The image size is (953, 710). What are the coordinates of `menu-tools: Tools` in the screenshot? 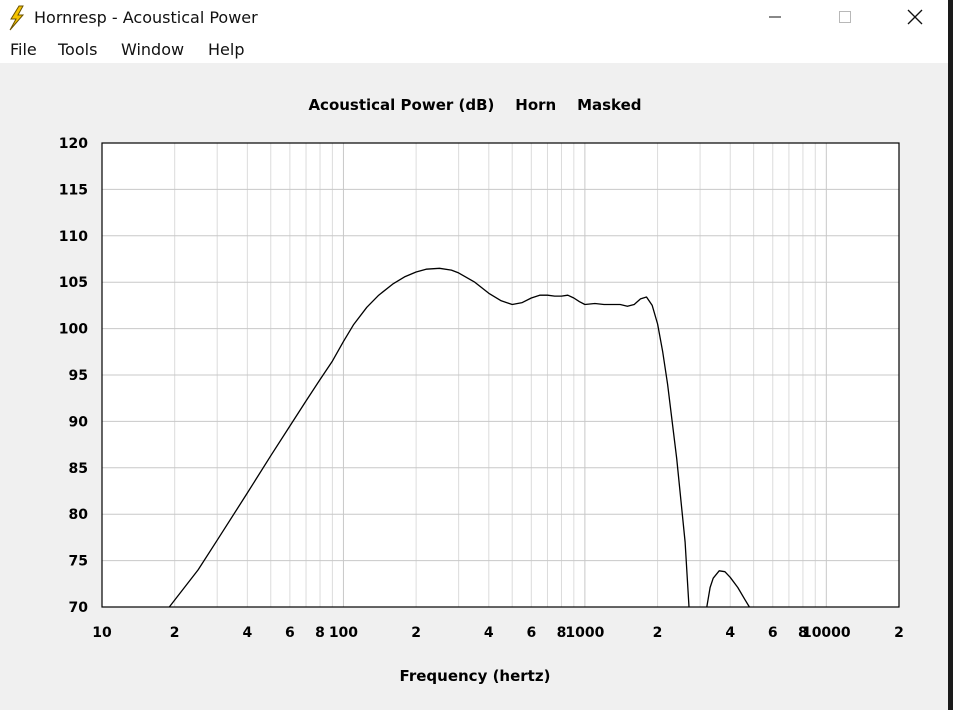 It's located at (78, 49).